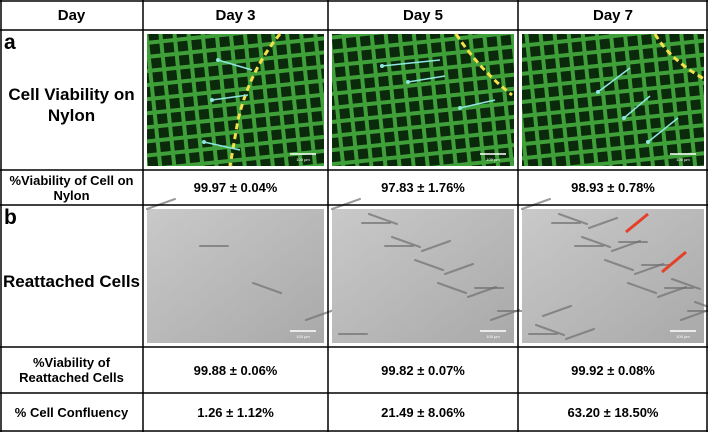  What do you see at coordinates (613, 412) in the screenshot?
I see `stat-value: 63.20 ± 18.50%` at bounding box center [613, 412].